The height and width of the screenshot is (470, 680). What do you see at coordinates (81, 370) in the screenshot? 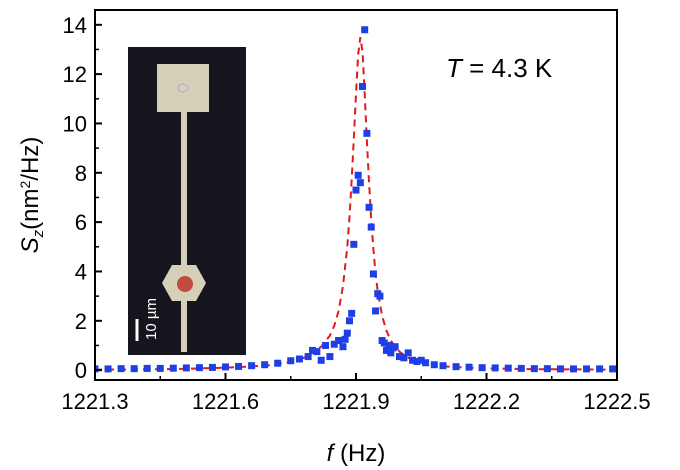
I see `y-tick-label: 0` at bounding box center [81, 370].